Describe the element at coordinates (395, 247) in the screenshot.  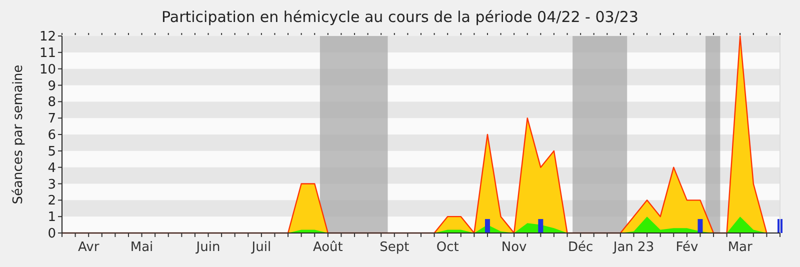
I see `x-tick-label: Sept` at that location.